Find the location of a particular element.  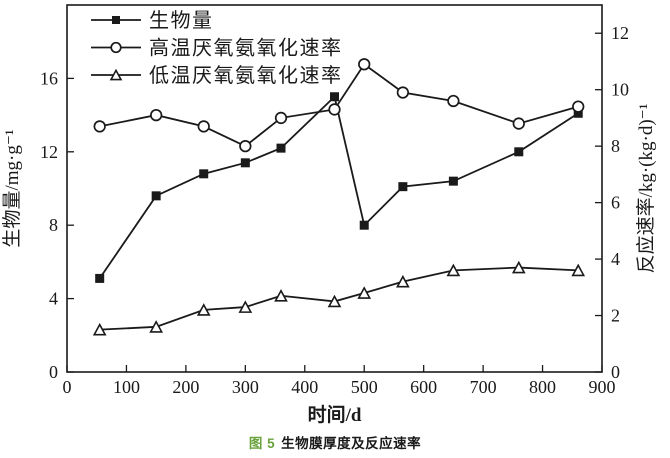

series-markers-low-temp-anammox-rate is located at coordinates (339, 298).